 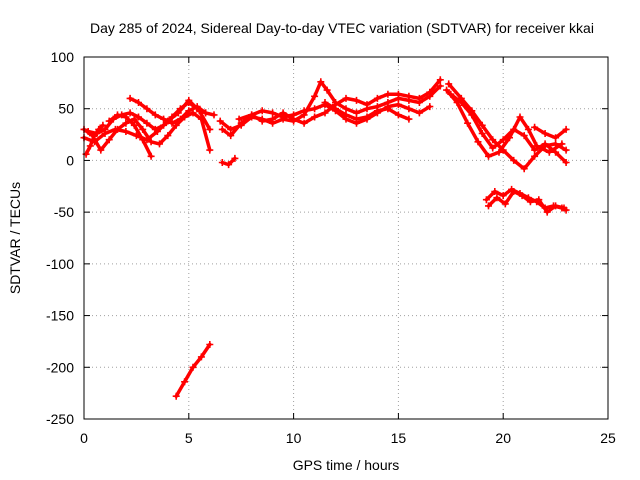 What do you see at coordinates (346, 465) in the screenshot?
I see `x-axis-label: GPS time / hours` at bounding box center [346, 465].